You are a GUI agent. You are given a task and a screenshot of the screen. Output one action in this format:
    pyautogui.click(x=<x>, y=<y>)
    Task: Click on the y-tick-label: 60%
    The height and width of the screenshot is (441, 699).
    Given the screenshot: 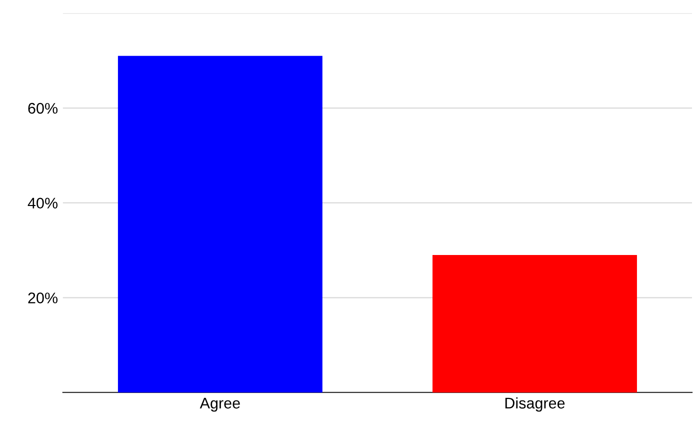 What is the action you would take?
    pyautogui.click(x=43, y=108)
    